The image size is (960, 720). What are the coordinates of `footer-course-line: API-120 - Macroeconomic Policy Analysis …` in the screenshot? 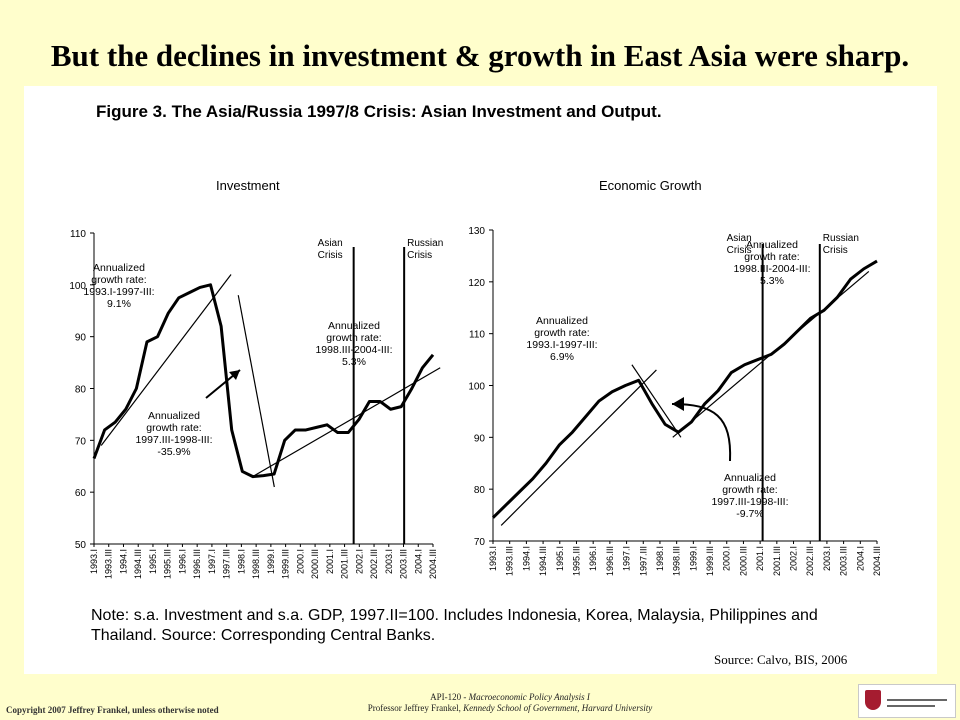 It's located at (510, 697).